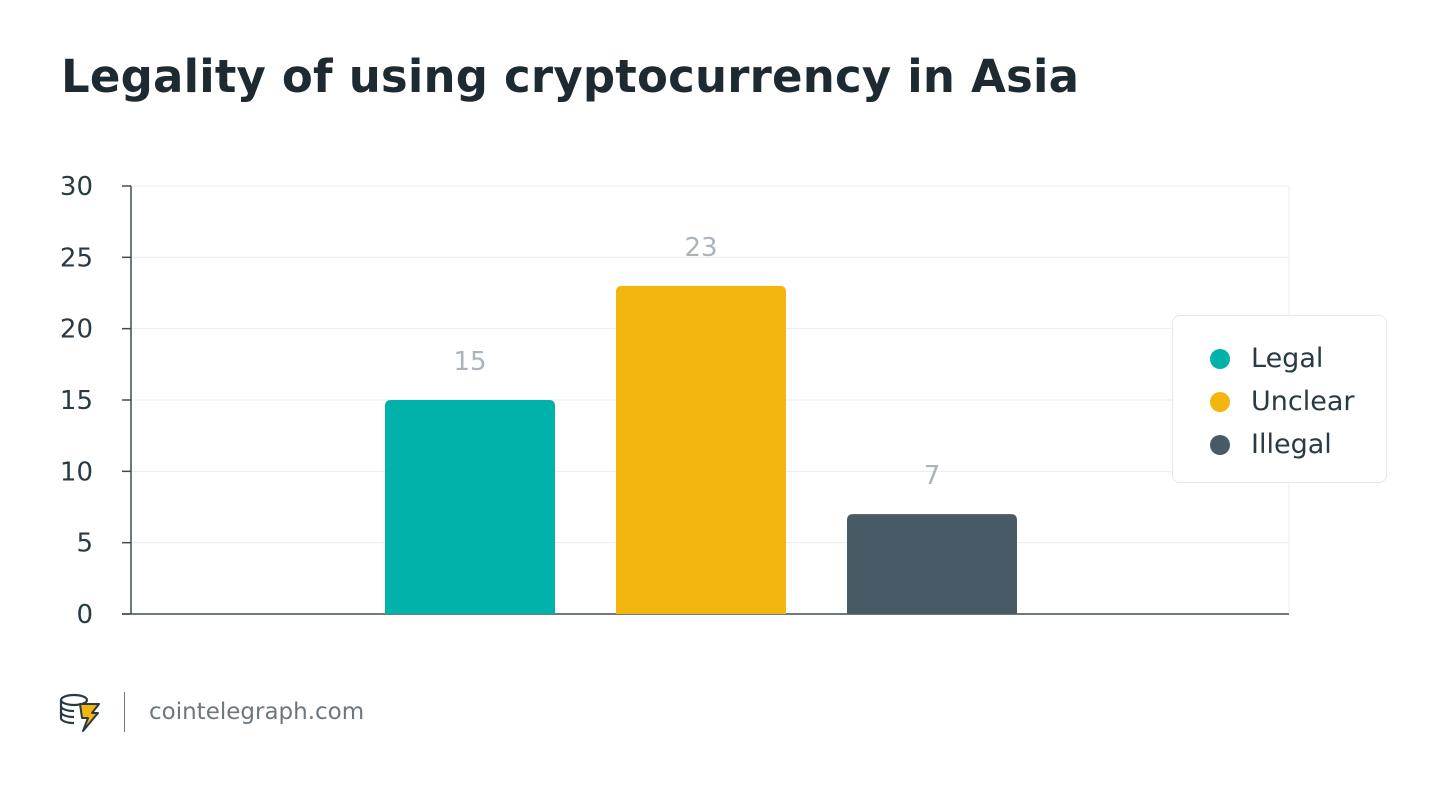 The height and width of the screenshot is (793, 1450). Describe the element at coordinates (79, 712) in the screenshot. I see `cointelegraph-logo-icon` at that location.